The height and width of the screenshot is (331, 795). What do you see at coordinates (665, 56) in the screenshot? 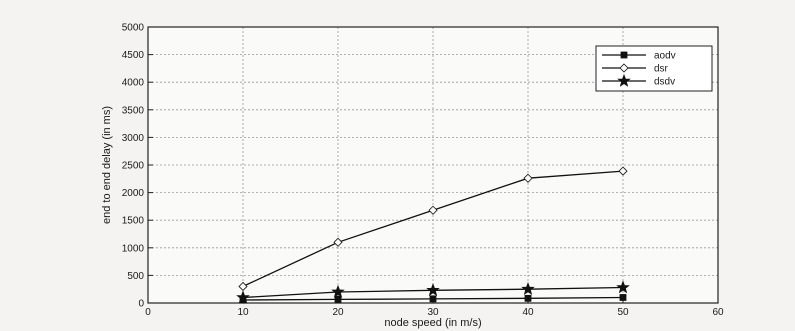
I see `legend-label-aodv: aodv` at bounding box center [665, 56].